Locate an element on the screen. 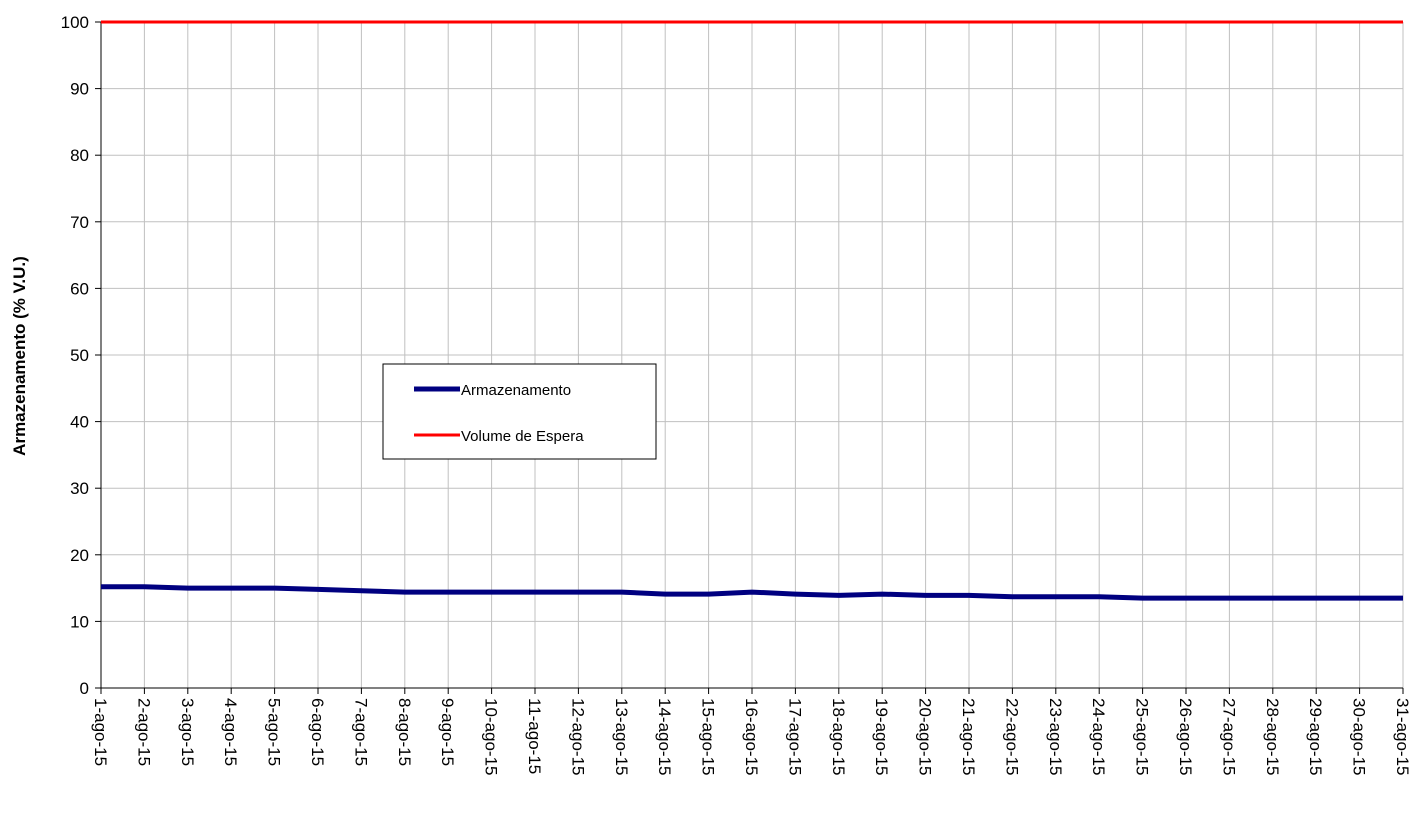  x-tick-label: 26-ago-15 is located at coordinates (1185, 737).